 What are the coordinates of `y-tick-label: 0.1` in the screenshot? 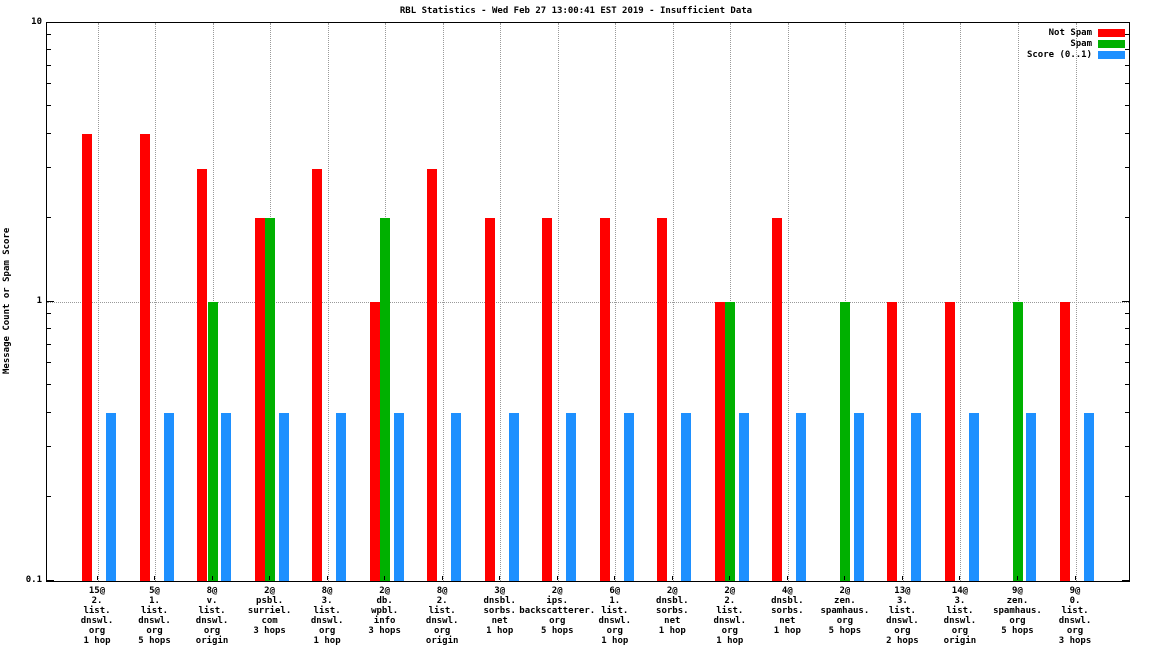 It's located at (33, 580).